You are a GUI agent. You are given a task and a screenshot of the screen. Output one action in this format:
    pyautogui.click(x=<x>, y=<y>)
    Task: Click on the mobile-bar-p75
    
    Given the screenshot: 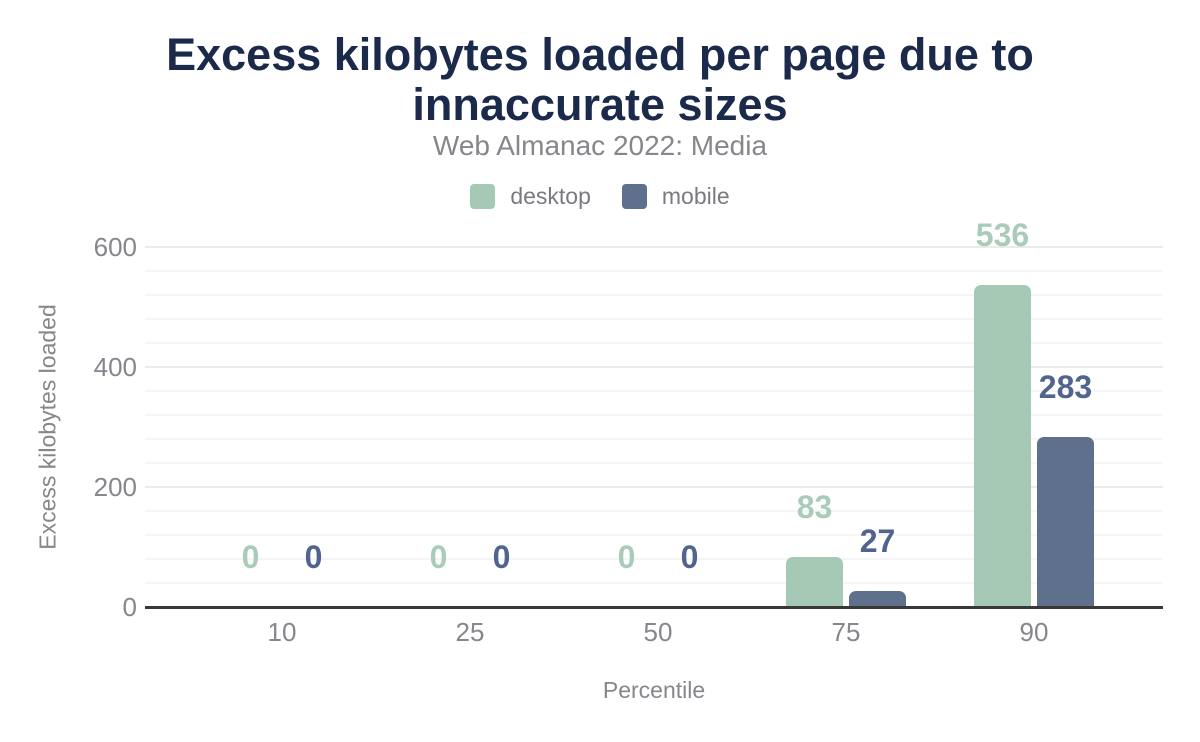 What is the action you would take?
    pyautogui.click(x=877, y=599)
    